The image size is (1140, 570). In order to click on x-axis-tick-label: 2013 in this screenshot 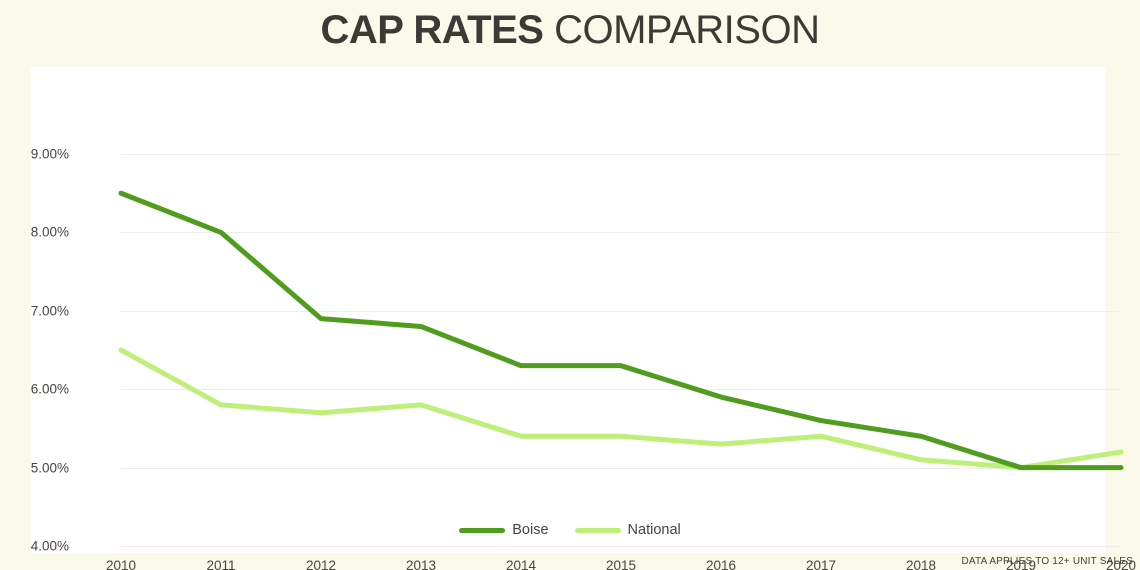, I will do `click(421, 564)`.